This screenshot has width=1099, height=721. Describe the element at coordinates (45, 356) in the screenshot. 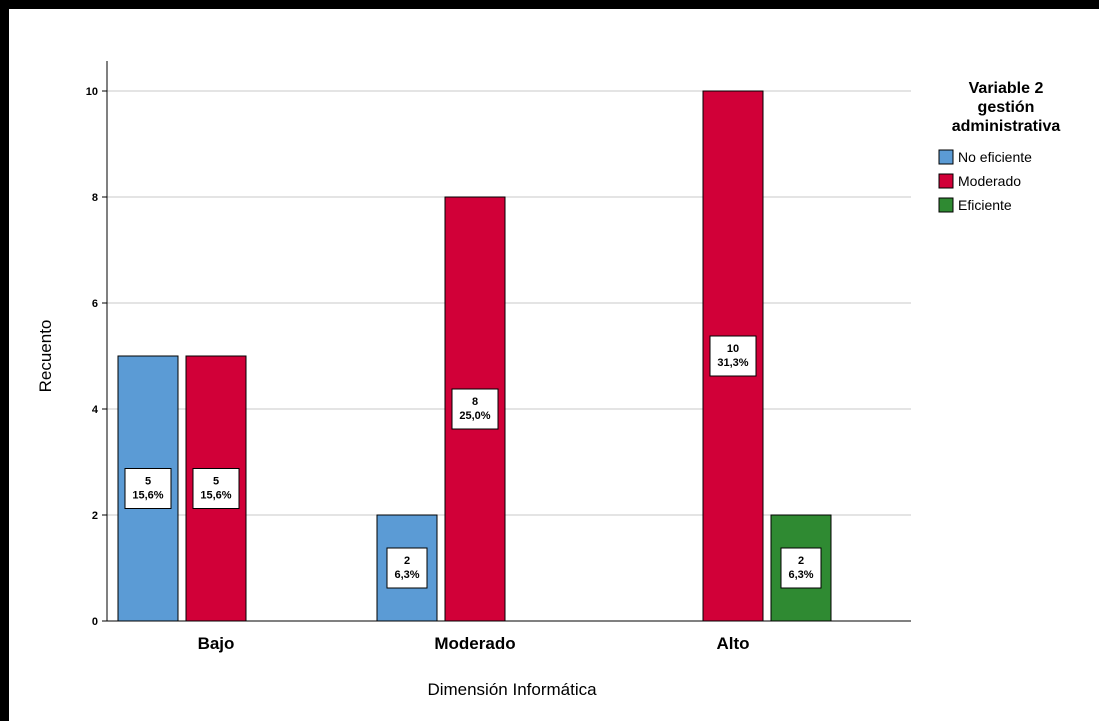

I see `y-axis-title: Recuento` at that location.